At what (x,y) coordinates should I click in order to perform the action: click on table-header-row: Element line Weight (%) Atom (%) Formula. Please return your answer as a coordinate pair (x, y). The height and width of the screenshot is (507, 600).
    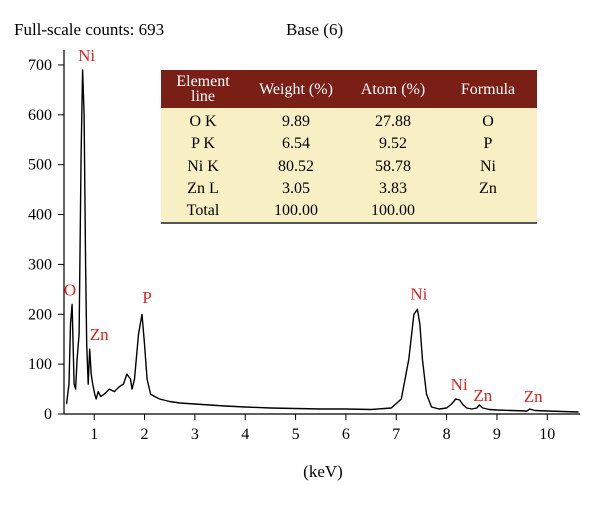
    Looking at the image, I should click on (349, 89).